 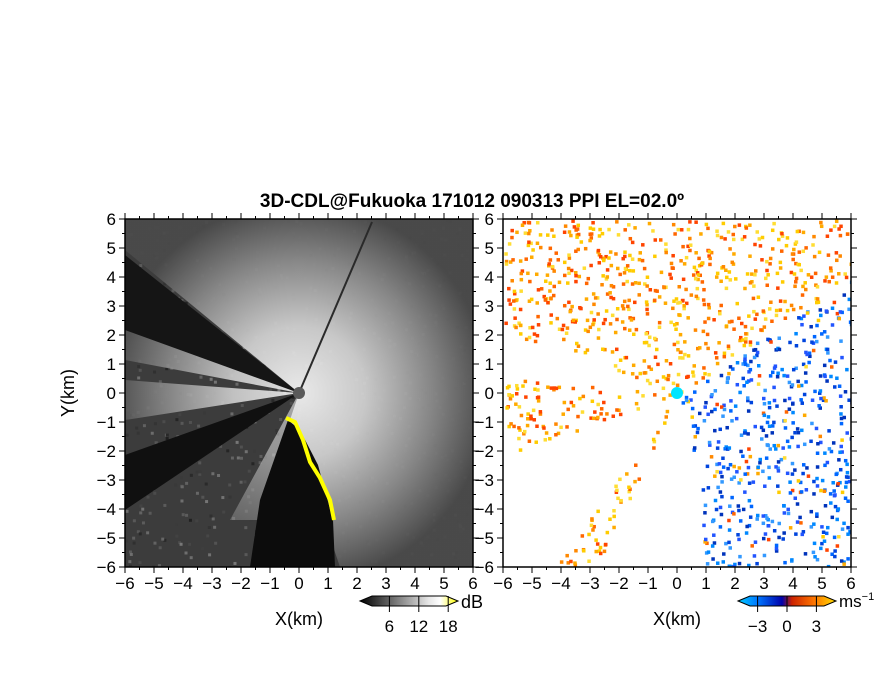 I want to click on right-colorbar-unit: ms−1, so click(x=856, y=601).